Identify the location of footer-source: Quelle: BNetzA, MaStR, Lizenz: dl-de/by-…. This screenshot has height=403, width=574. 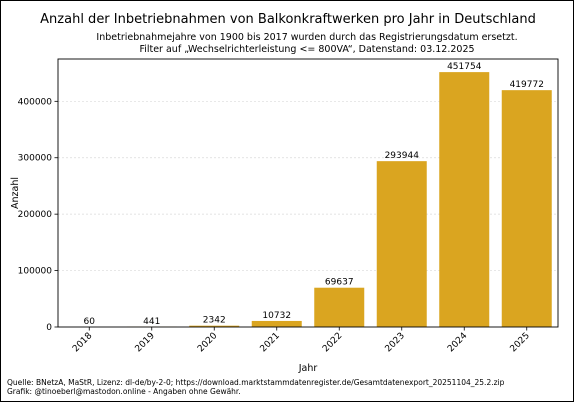
(256, 382).